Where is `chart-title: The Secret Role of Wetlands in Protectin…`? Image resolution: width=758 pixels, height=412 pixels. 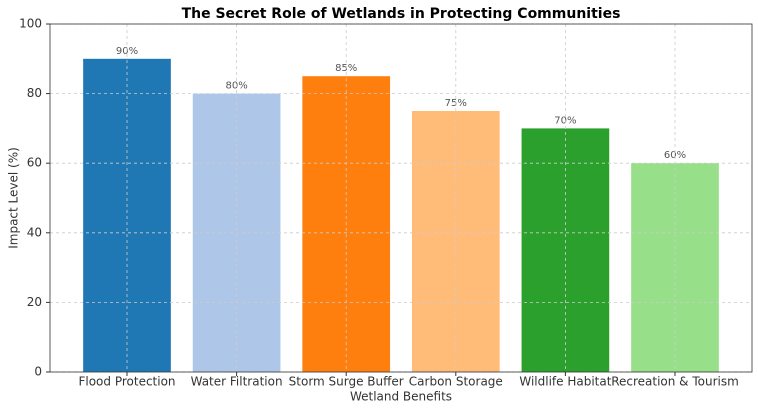
chart-title: The Secret Role of Wetlands in Protectin… is located at coordinates (401, 14).